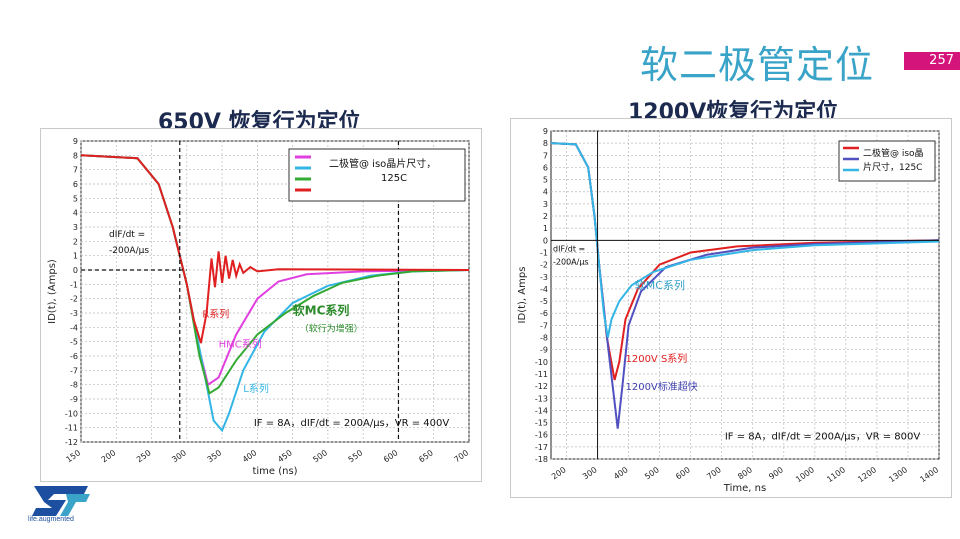  What do you see at coordinates (377, 175) in the screenshot?
I see `legend-box` at bounding box center [377, 175].